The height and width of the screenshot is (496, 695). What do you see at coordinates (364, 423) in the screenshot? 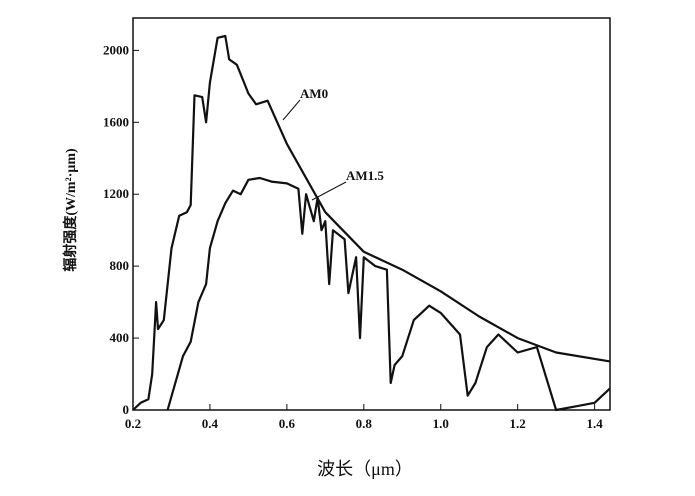
I see `x-tick-label: 0.8` at bounding box center [364, 423].